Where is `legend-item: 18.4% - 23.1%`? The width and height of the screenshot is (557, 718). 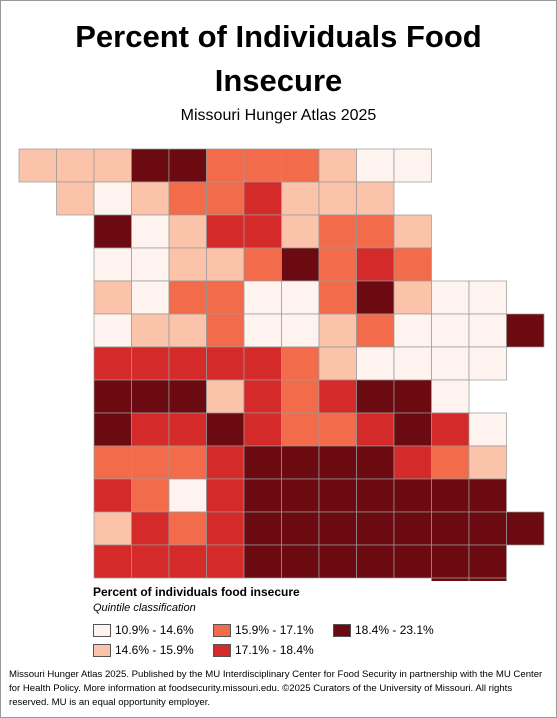
legend-item: 18.4% - 23.1% is located at coordinates (383, 630).